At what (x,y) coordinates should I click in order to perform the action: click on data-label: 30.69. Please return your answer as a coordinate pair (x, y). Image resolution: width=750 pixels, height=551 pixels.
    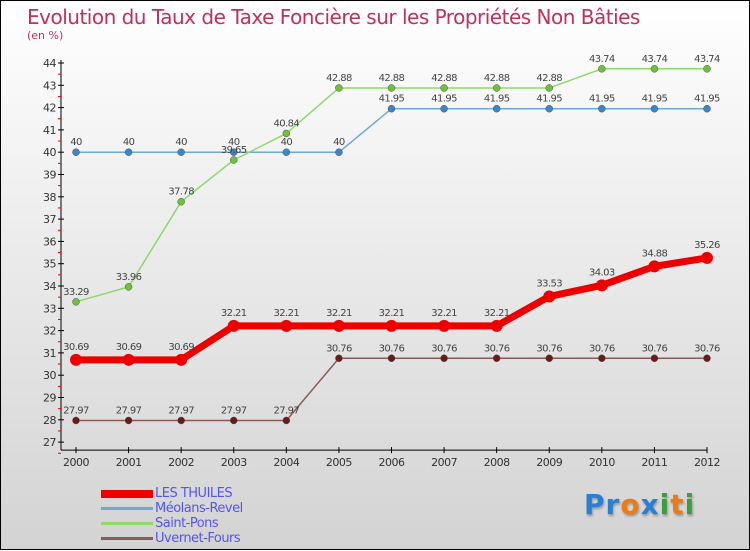
    Looking at the image, I should click on (129, 347).